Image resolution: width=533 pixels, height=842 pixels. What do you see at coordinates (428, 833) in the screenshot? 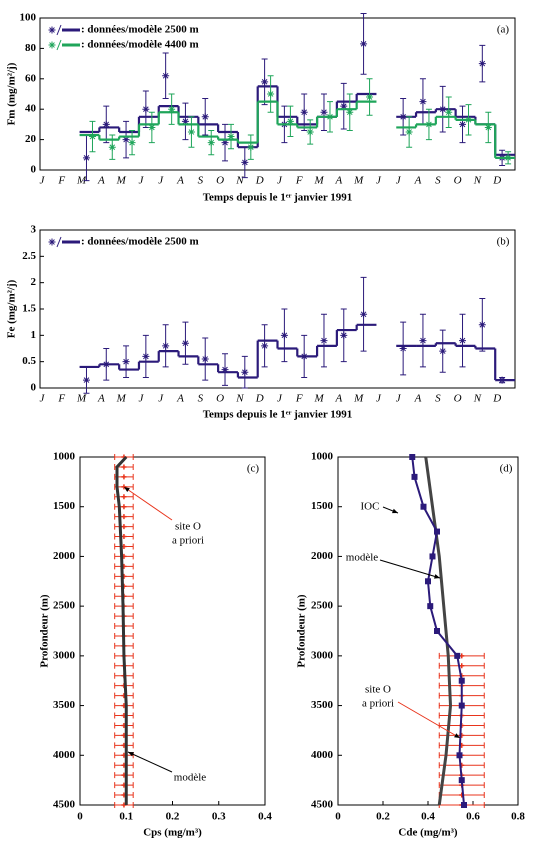
I see `x-axis-label: Cde (mg/m³)` at bounding box center [428, 833].